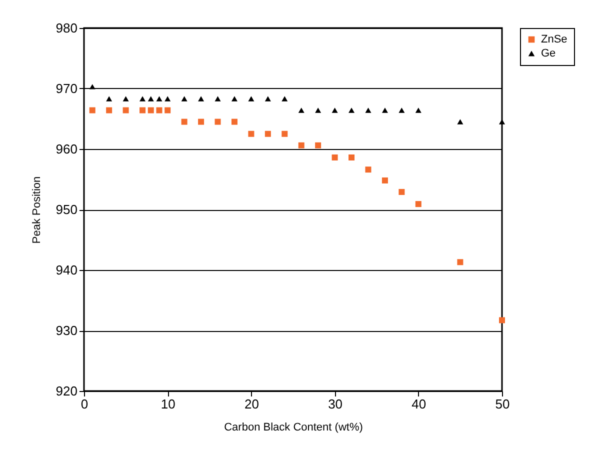  What do you see at coordinates (67, 391) in the screenshot?
I see `y-tick-label: 920` at bounding box center [67, 391].